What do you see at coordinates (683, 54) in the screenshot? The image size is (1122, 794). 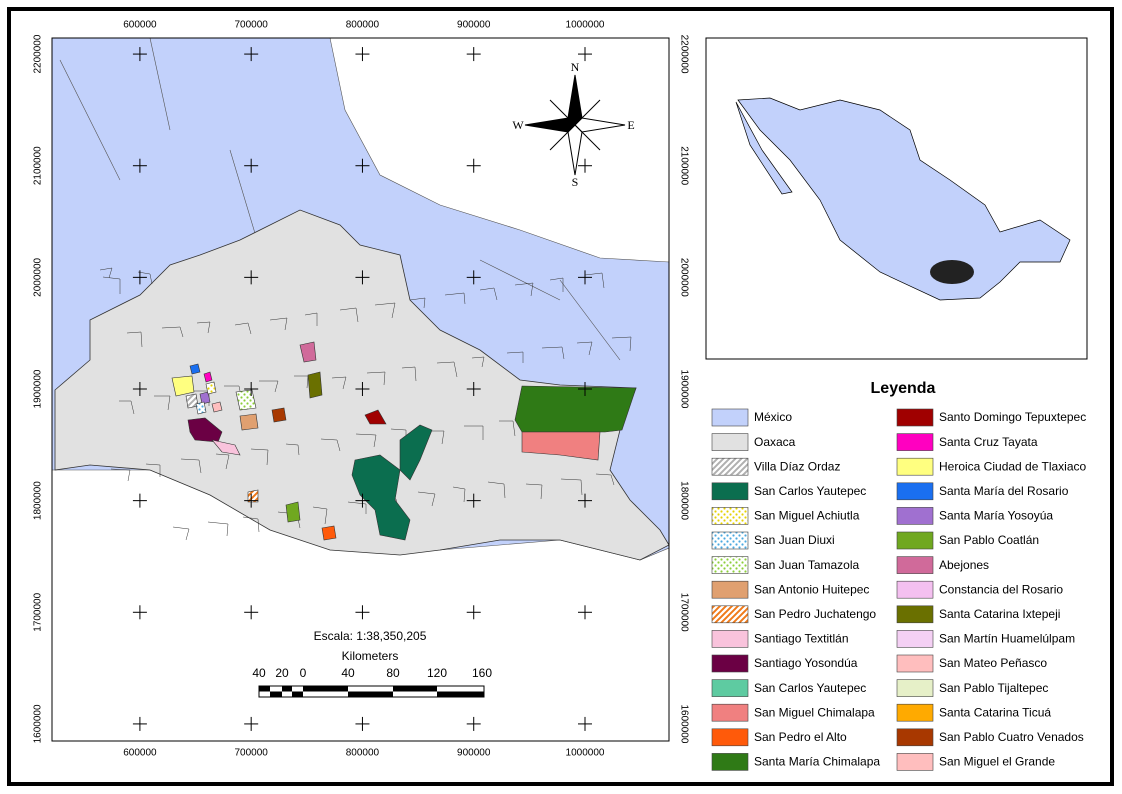 I see `y-coord-label: 2200000` at bounding box center [683, 54].